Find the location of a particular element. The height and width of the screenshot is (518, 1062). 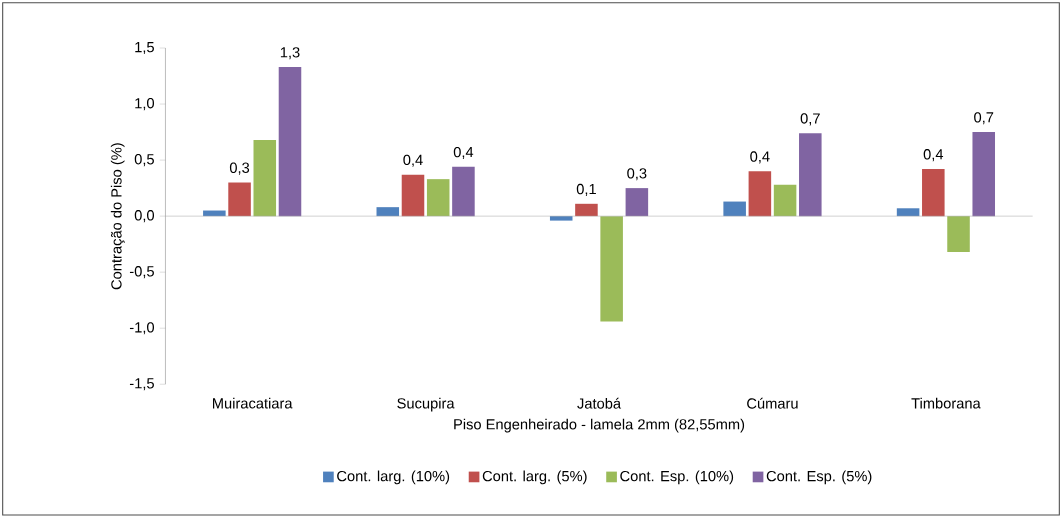

x-tick-label: Muiracatiara is located at coordinates (253, 403).